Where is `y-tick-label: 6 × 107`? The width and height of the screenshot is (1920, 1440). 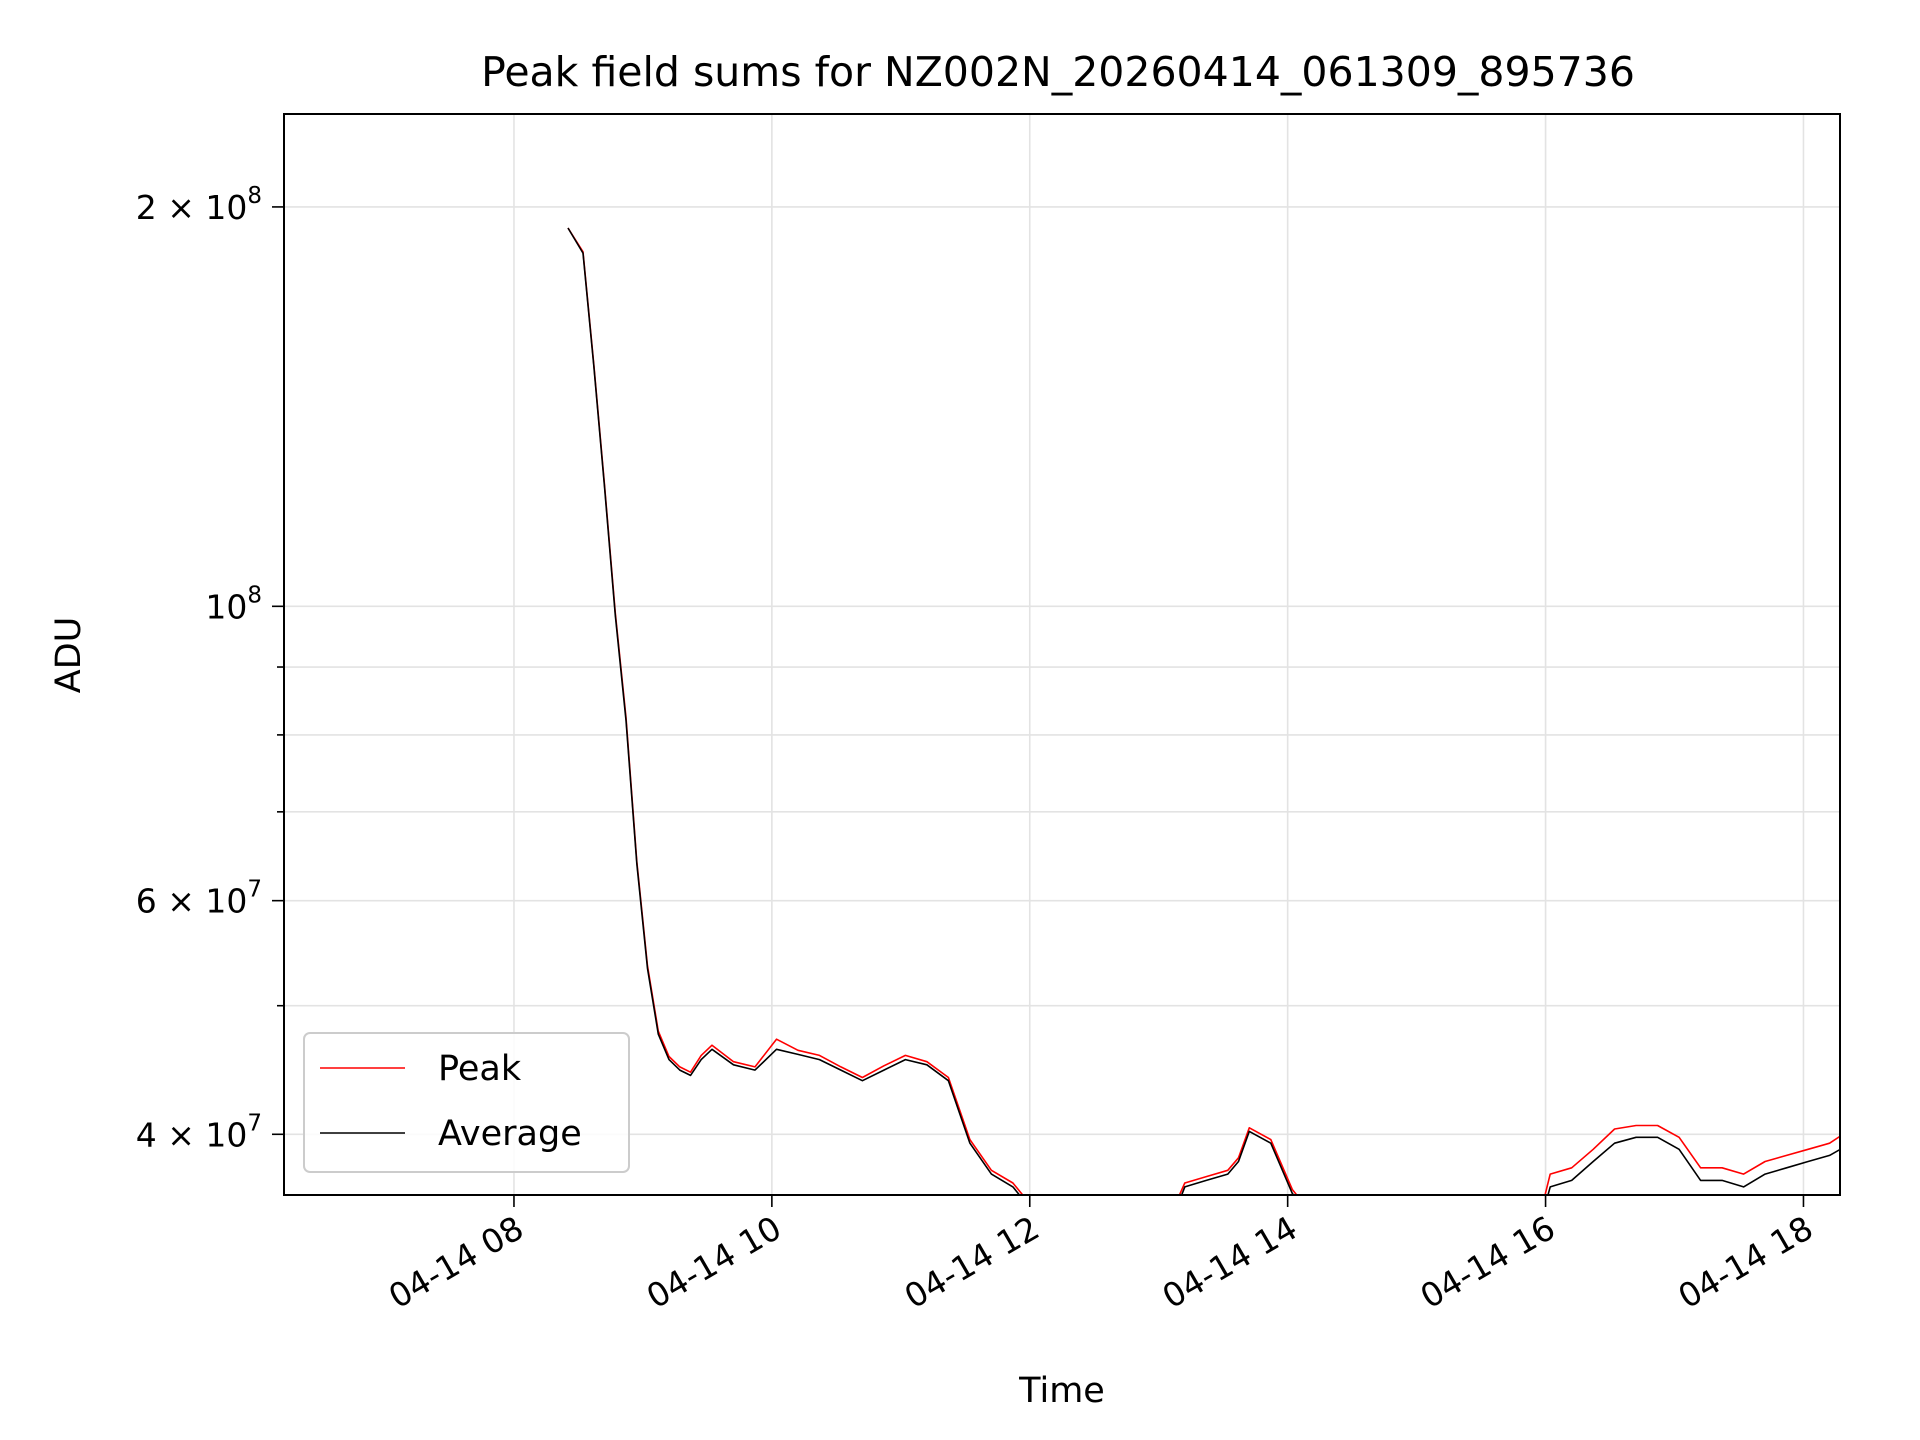 y-tick-label: 6 × 107 is located at coordinates (199, 899).